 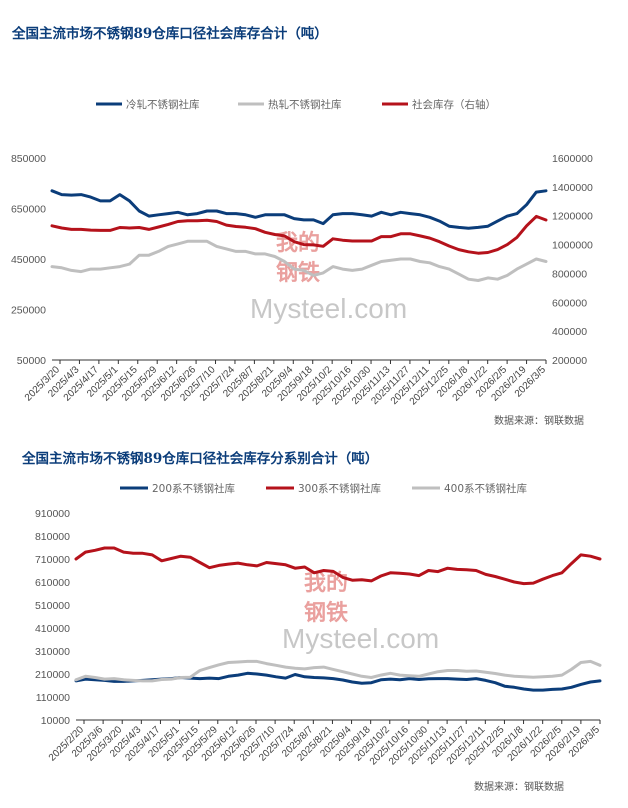 What do you see at coordinates (569, 332) in the screenshot?
I see `y-right-tick-label: 400000` at bounding box center [569, 332].